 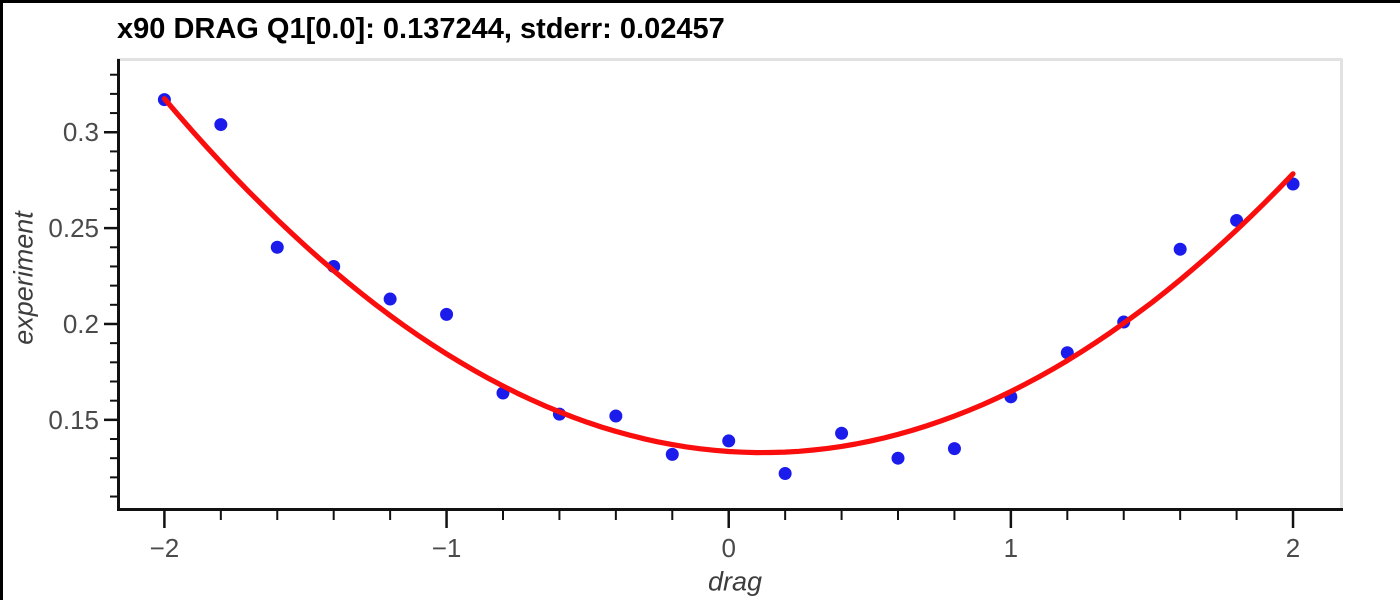 I want to click on y-tick-label: 0.15, so click(x=73, y=420).